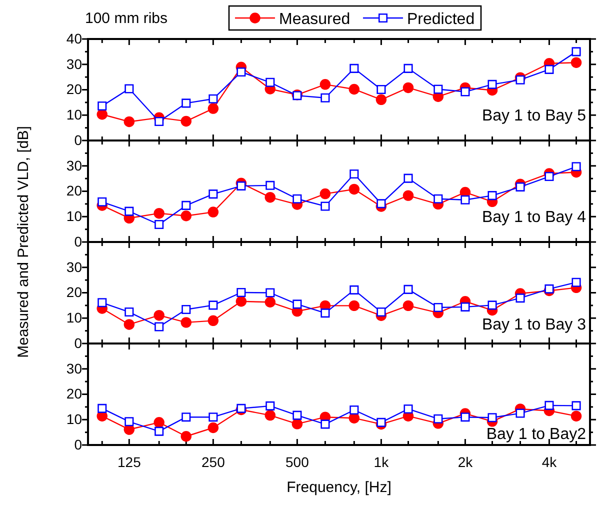  Describe the element at coordinates (298, 462) in the screenshot. I see `x-tick-label: 500` at that location.